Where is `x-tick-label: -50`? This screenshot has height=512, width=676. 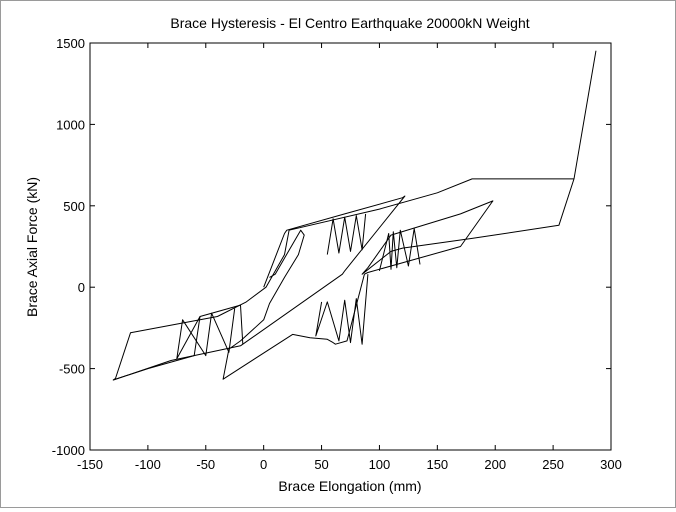
x-tick-label: -50 is located at coordinates (205, 464).